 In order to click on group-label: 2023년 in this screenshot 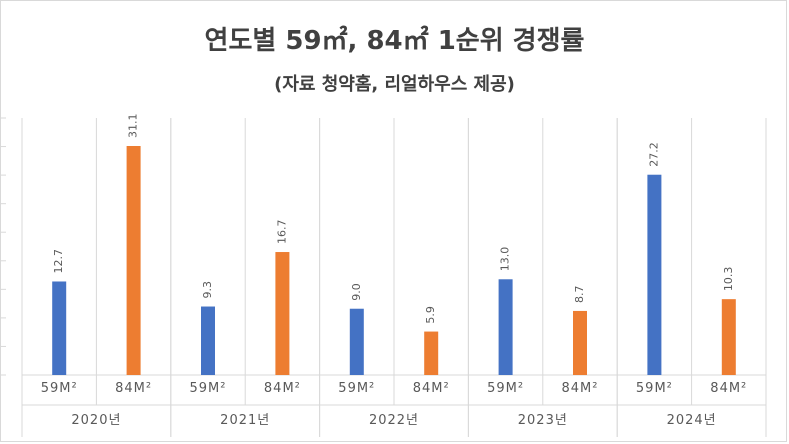, I will do `click(543, 420)`.